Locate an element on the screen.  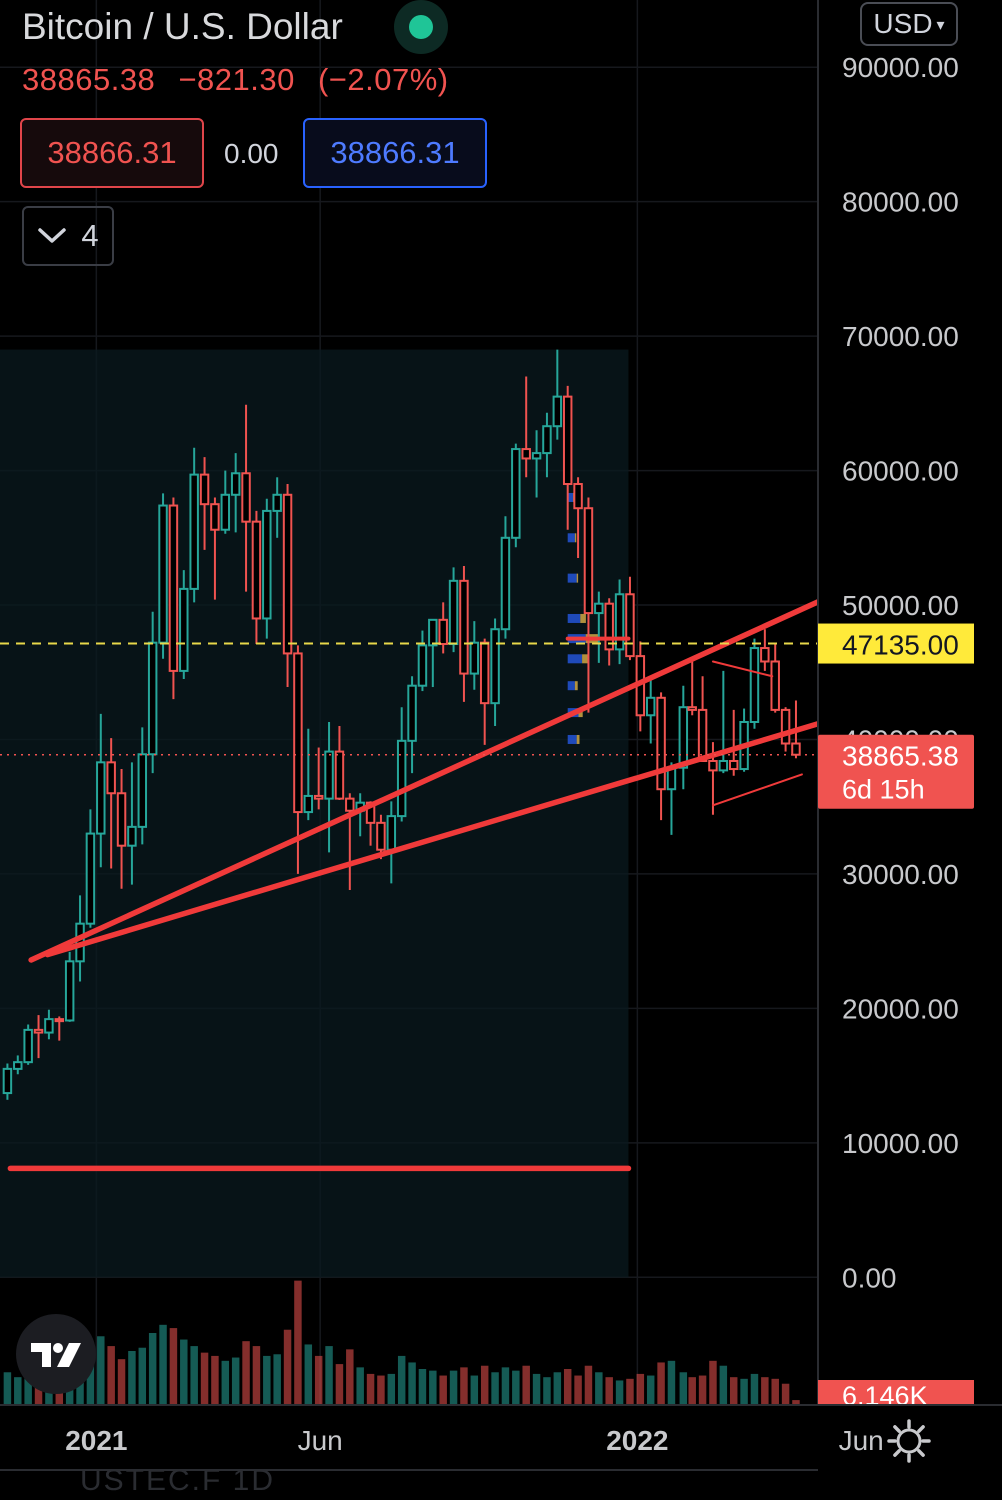
current-price-label: 38865.38 is located at coordinates (900, 756).